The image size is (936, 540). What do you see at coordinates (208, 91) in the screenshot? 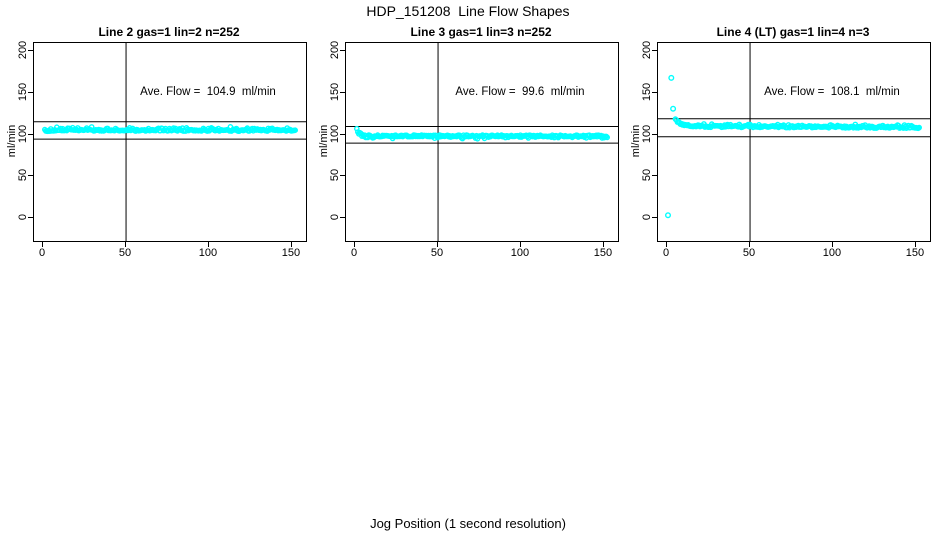
I see `ave-flow-annotation: Ave. Flow = 104.9 ml/min` at bounding box center [208, 91].